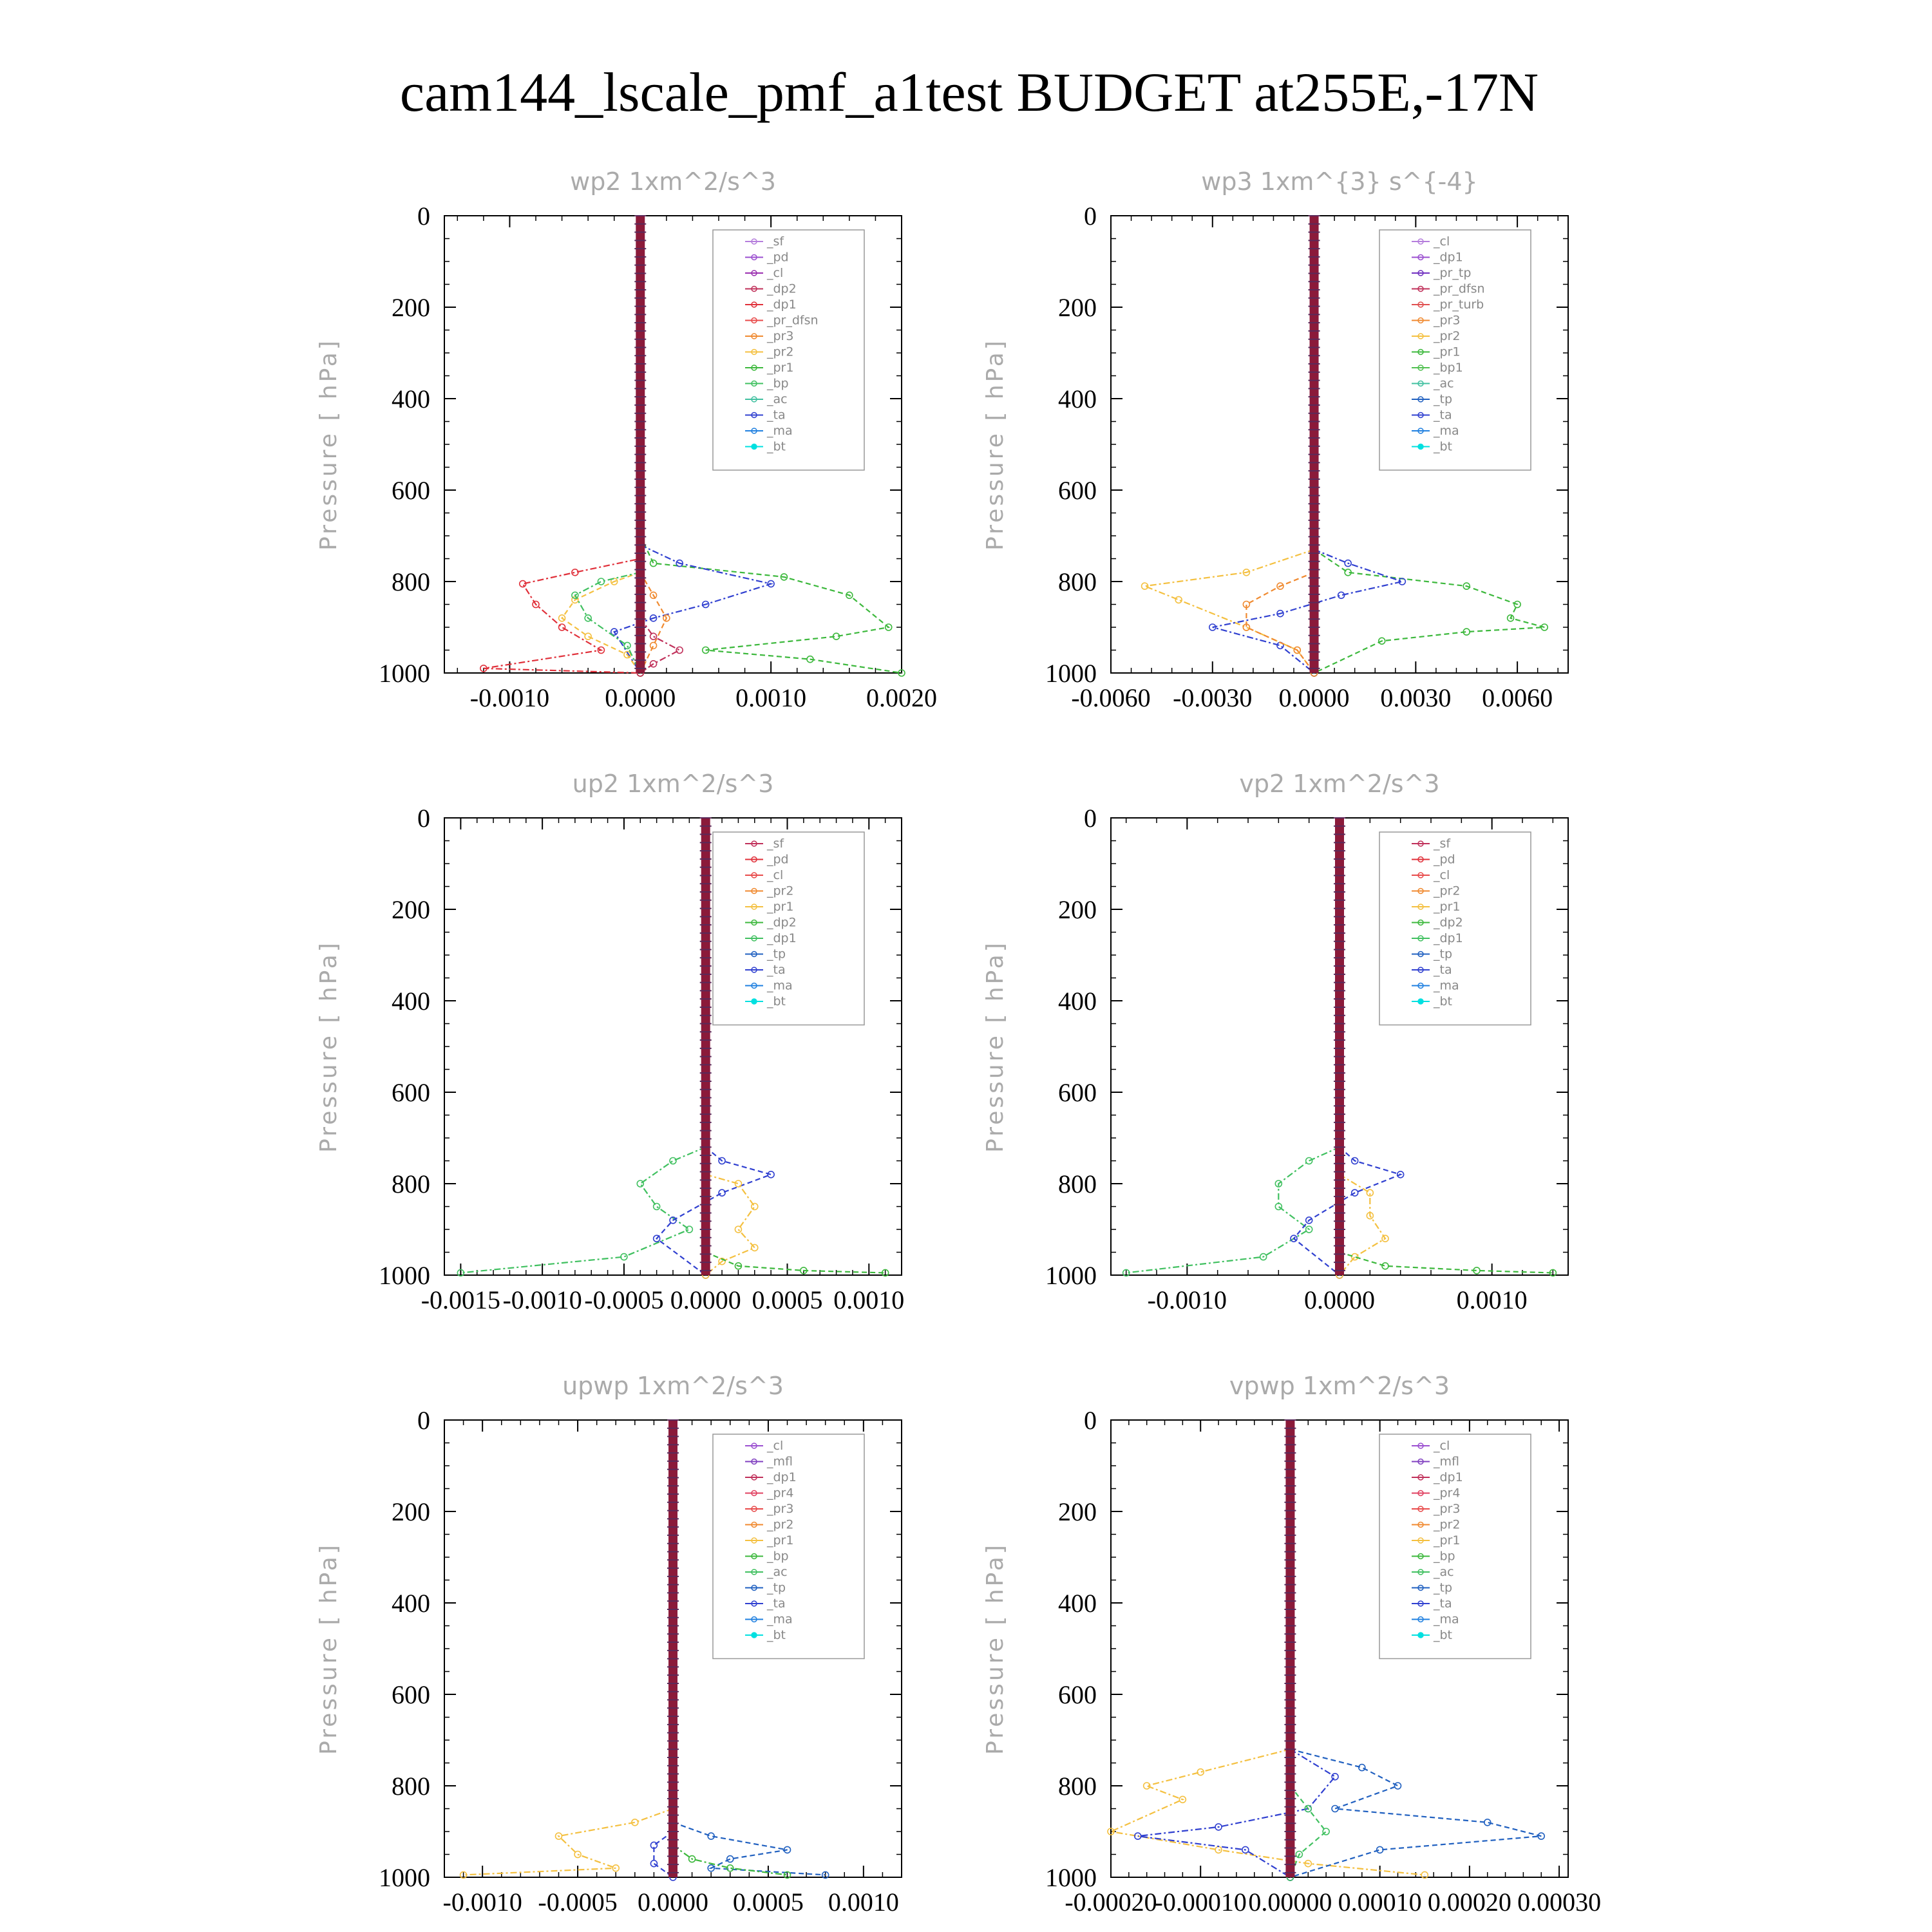 The width and height of the screenshot is (1932, 1932). I want to click on legend-entry: _ac, so click(1444, 1572).